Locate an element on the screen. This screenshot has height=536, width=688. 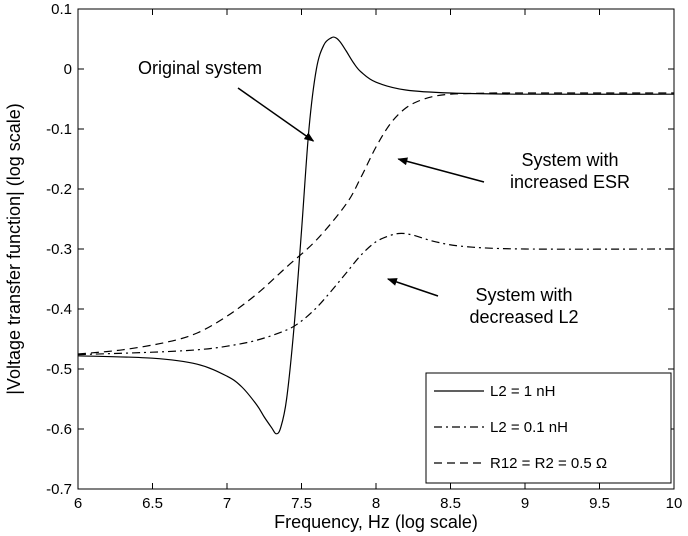
y-tick-label: -0.7 is located at coordinates (59, 489).